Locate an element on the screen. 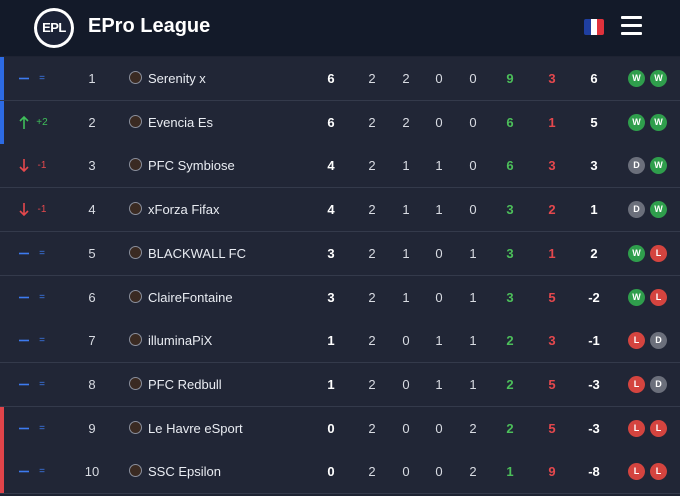 This screenshot has width=680, height=496. points: 6 is located at coordinates (331, 78).